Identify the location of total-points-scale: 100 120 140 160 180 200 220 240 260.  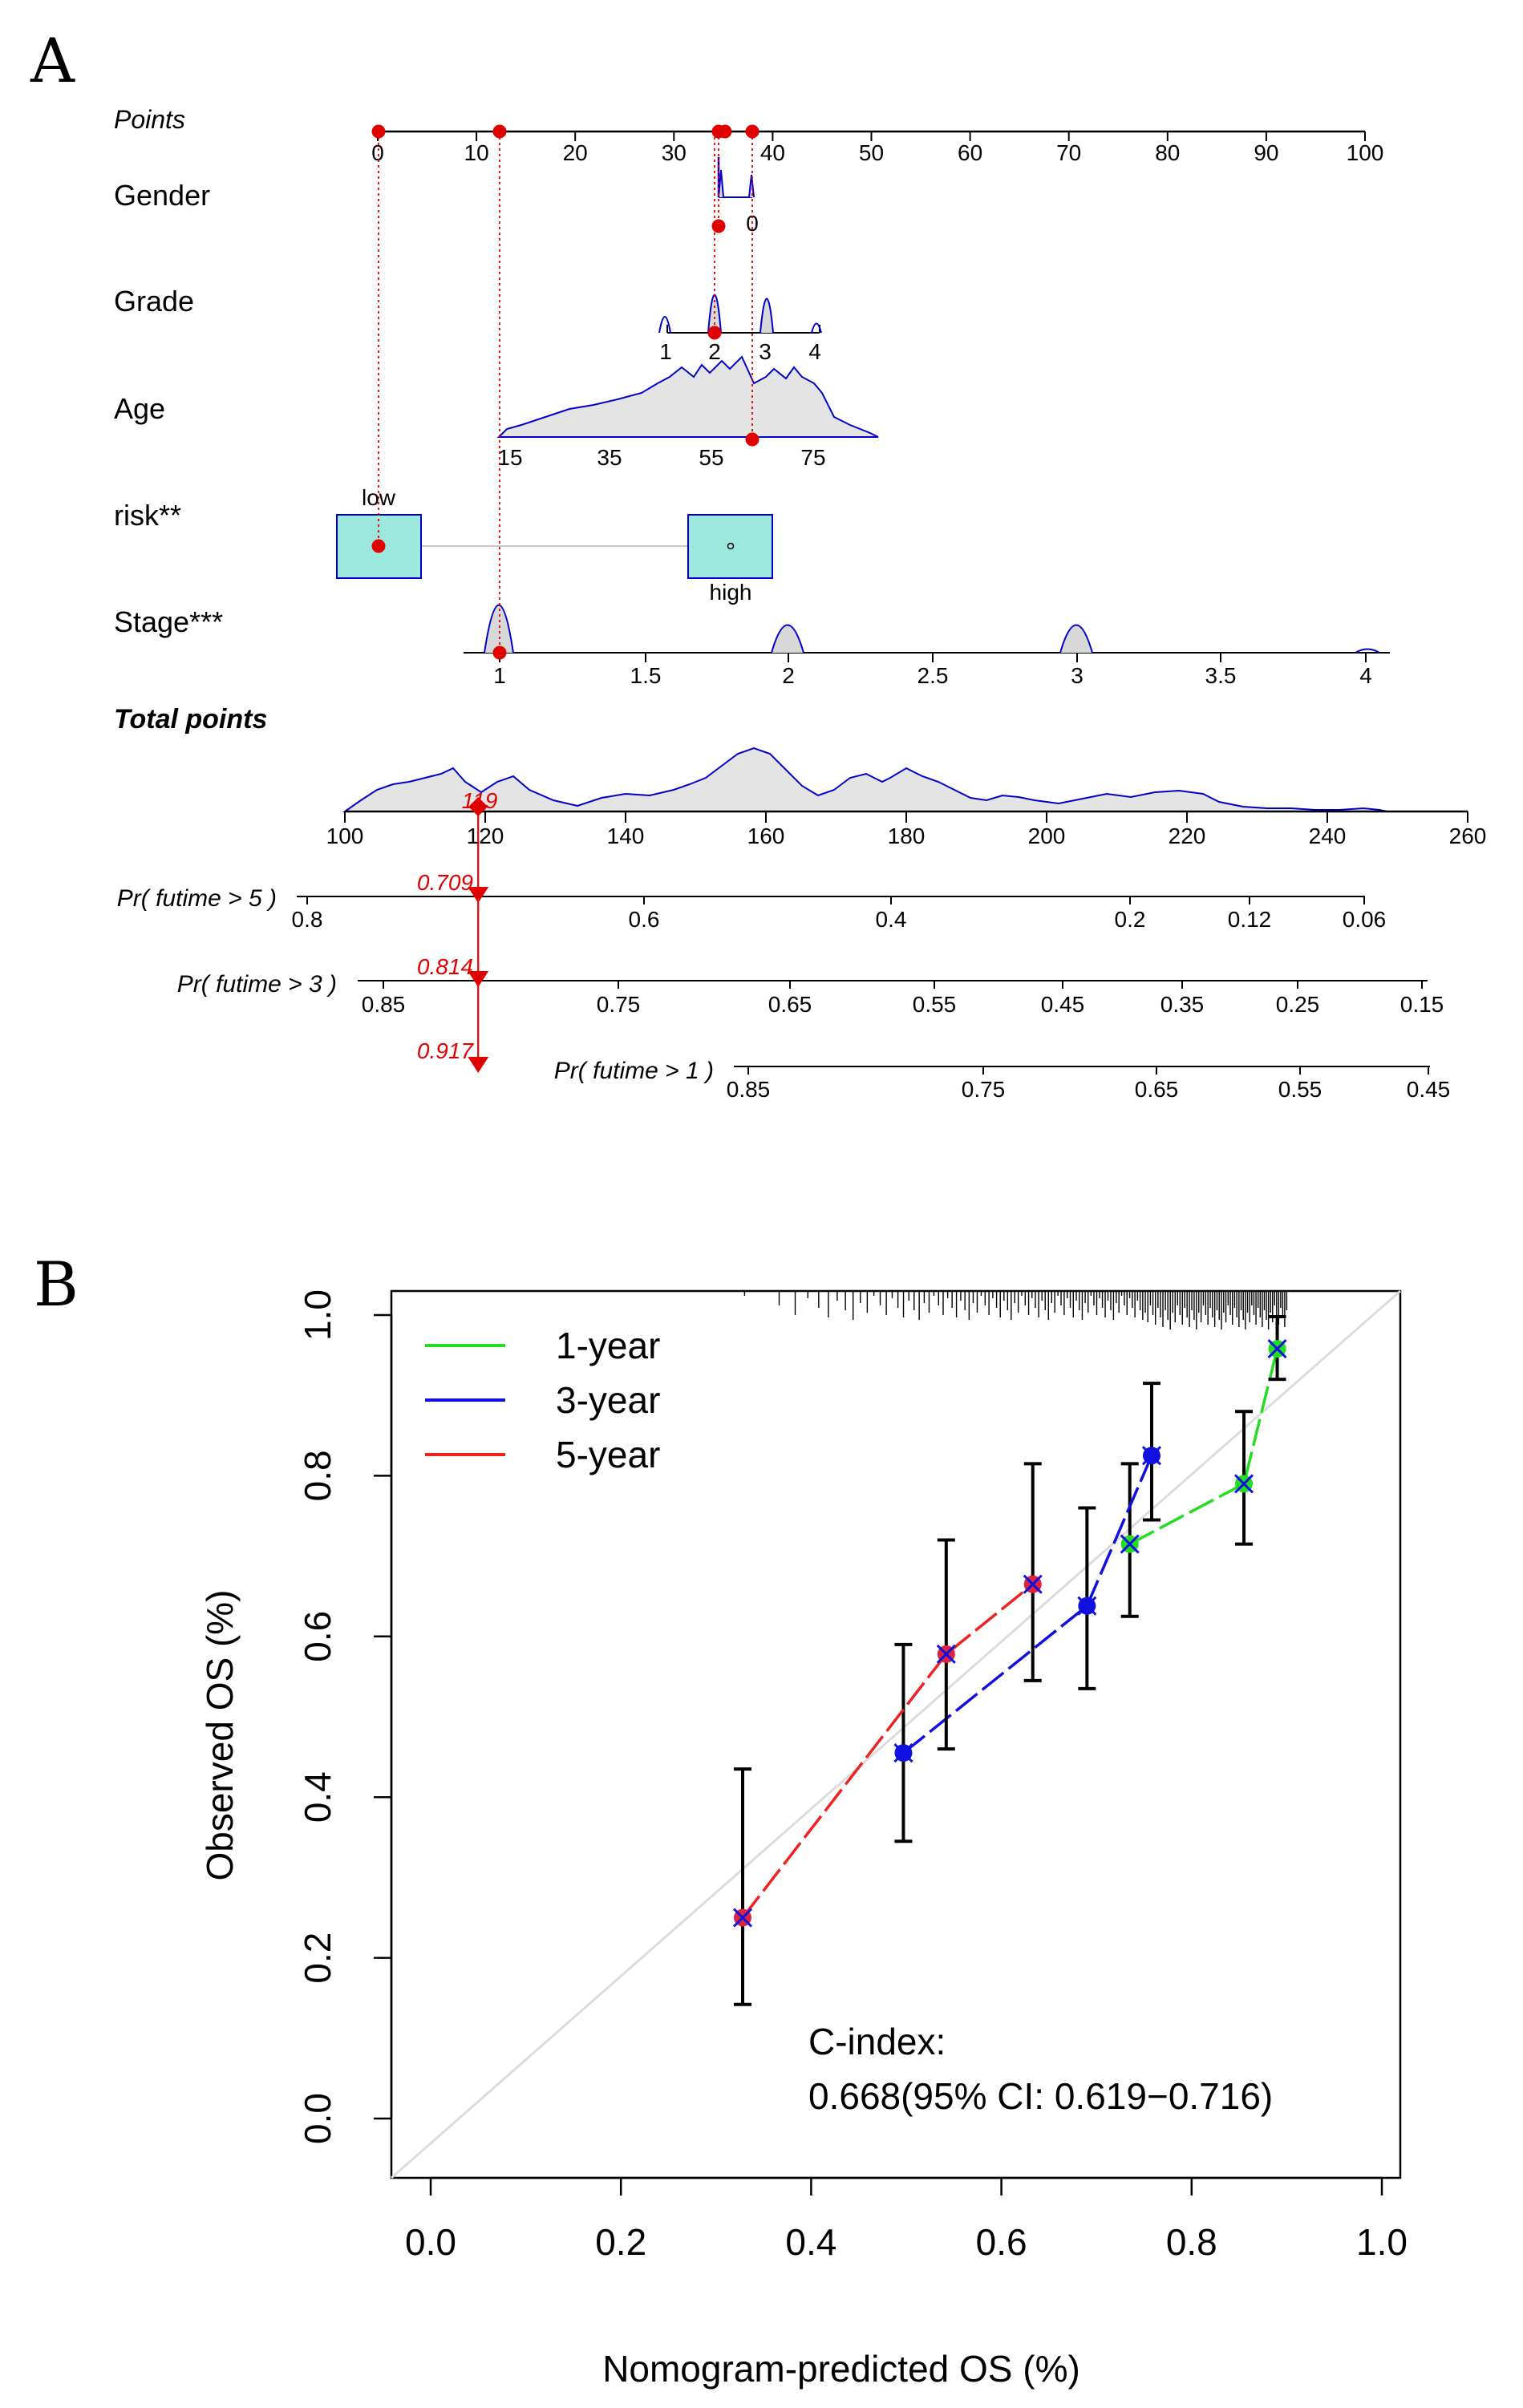
(906, 797).